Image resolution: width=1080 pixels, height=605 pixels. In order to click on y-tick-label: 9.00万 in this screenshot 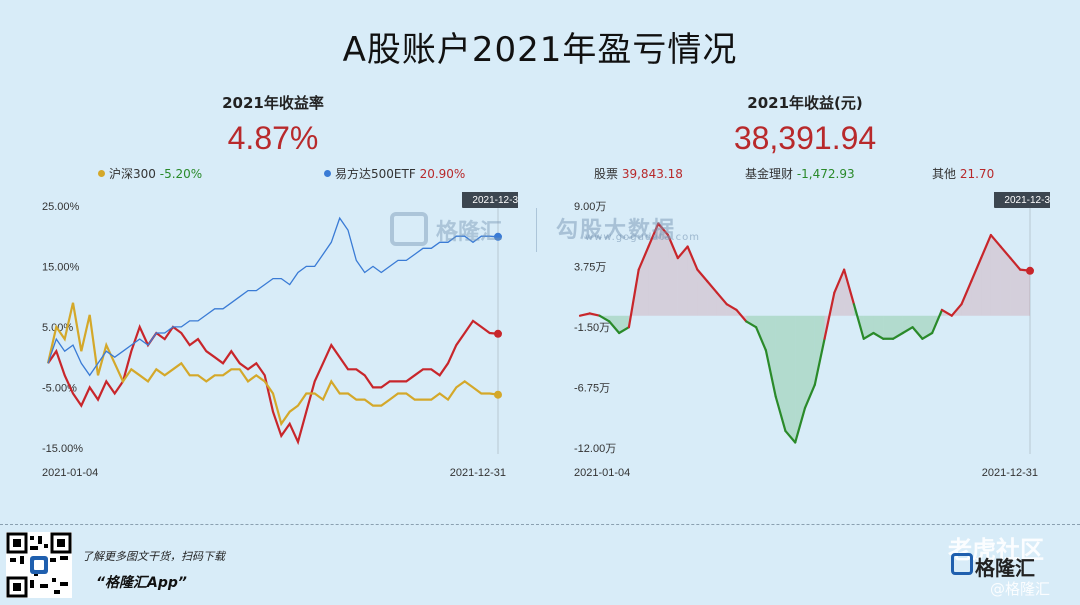, I will do `click(590, 207)`.